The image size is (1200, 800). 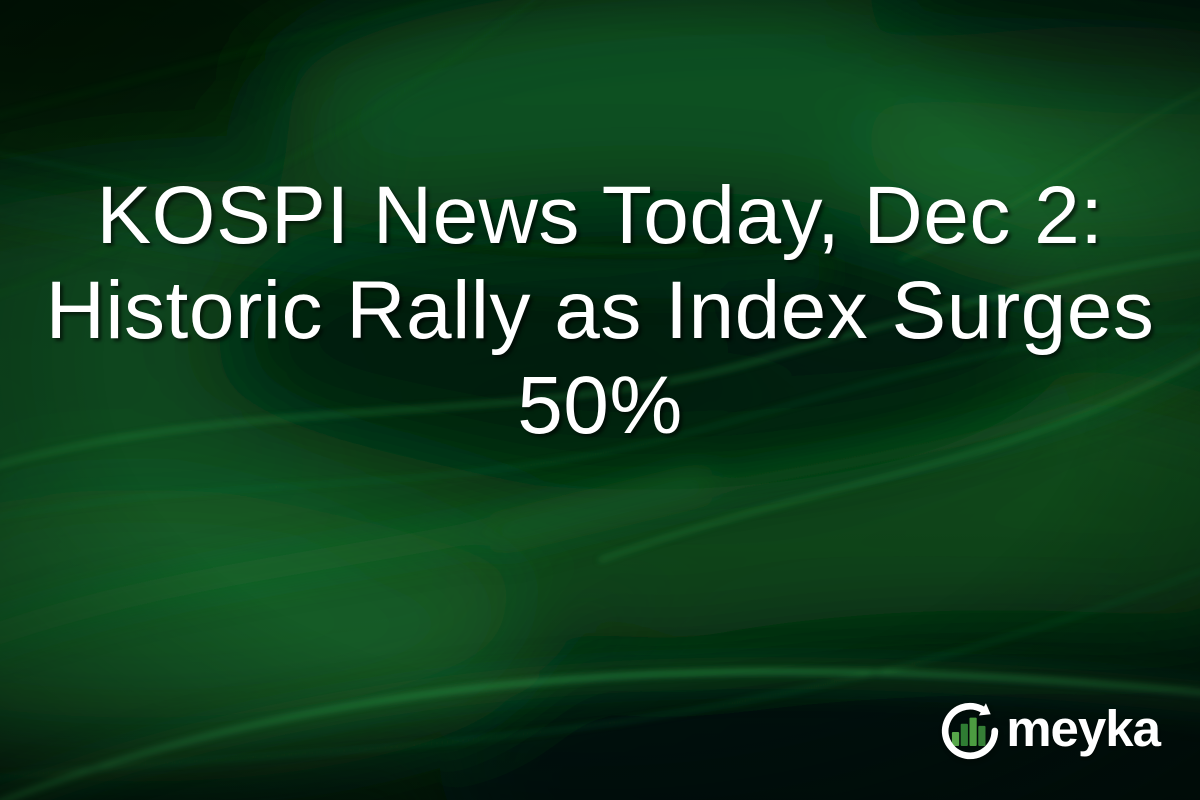 What do you see at coordinates (1083, 728) in the screenshot?
I see `brand-logo-text: meyka` at bounding box center [1083, 728].